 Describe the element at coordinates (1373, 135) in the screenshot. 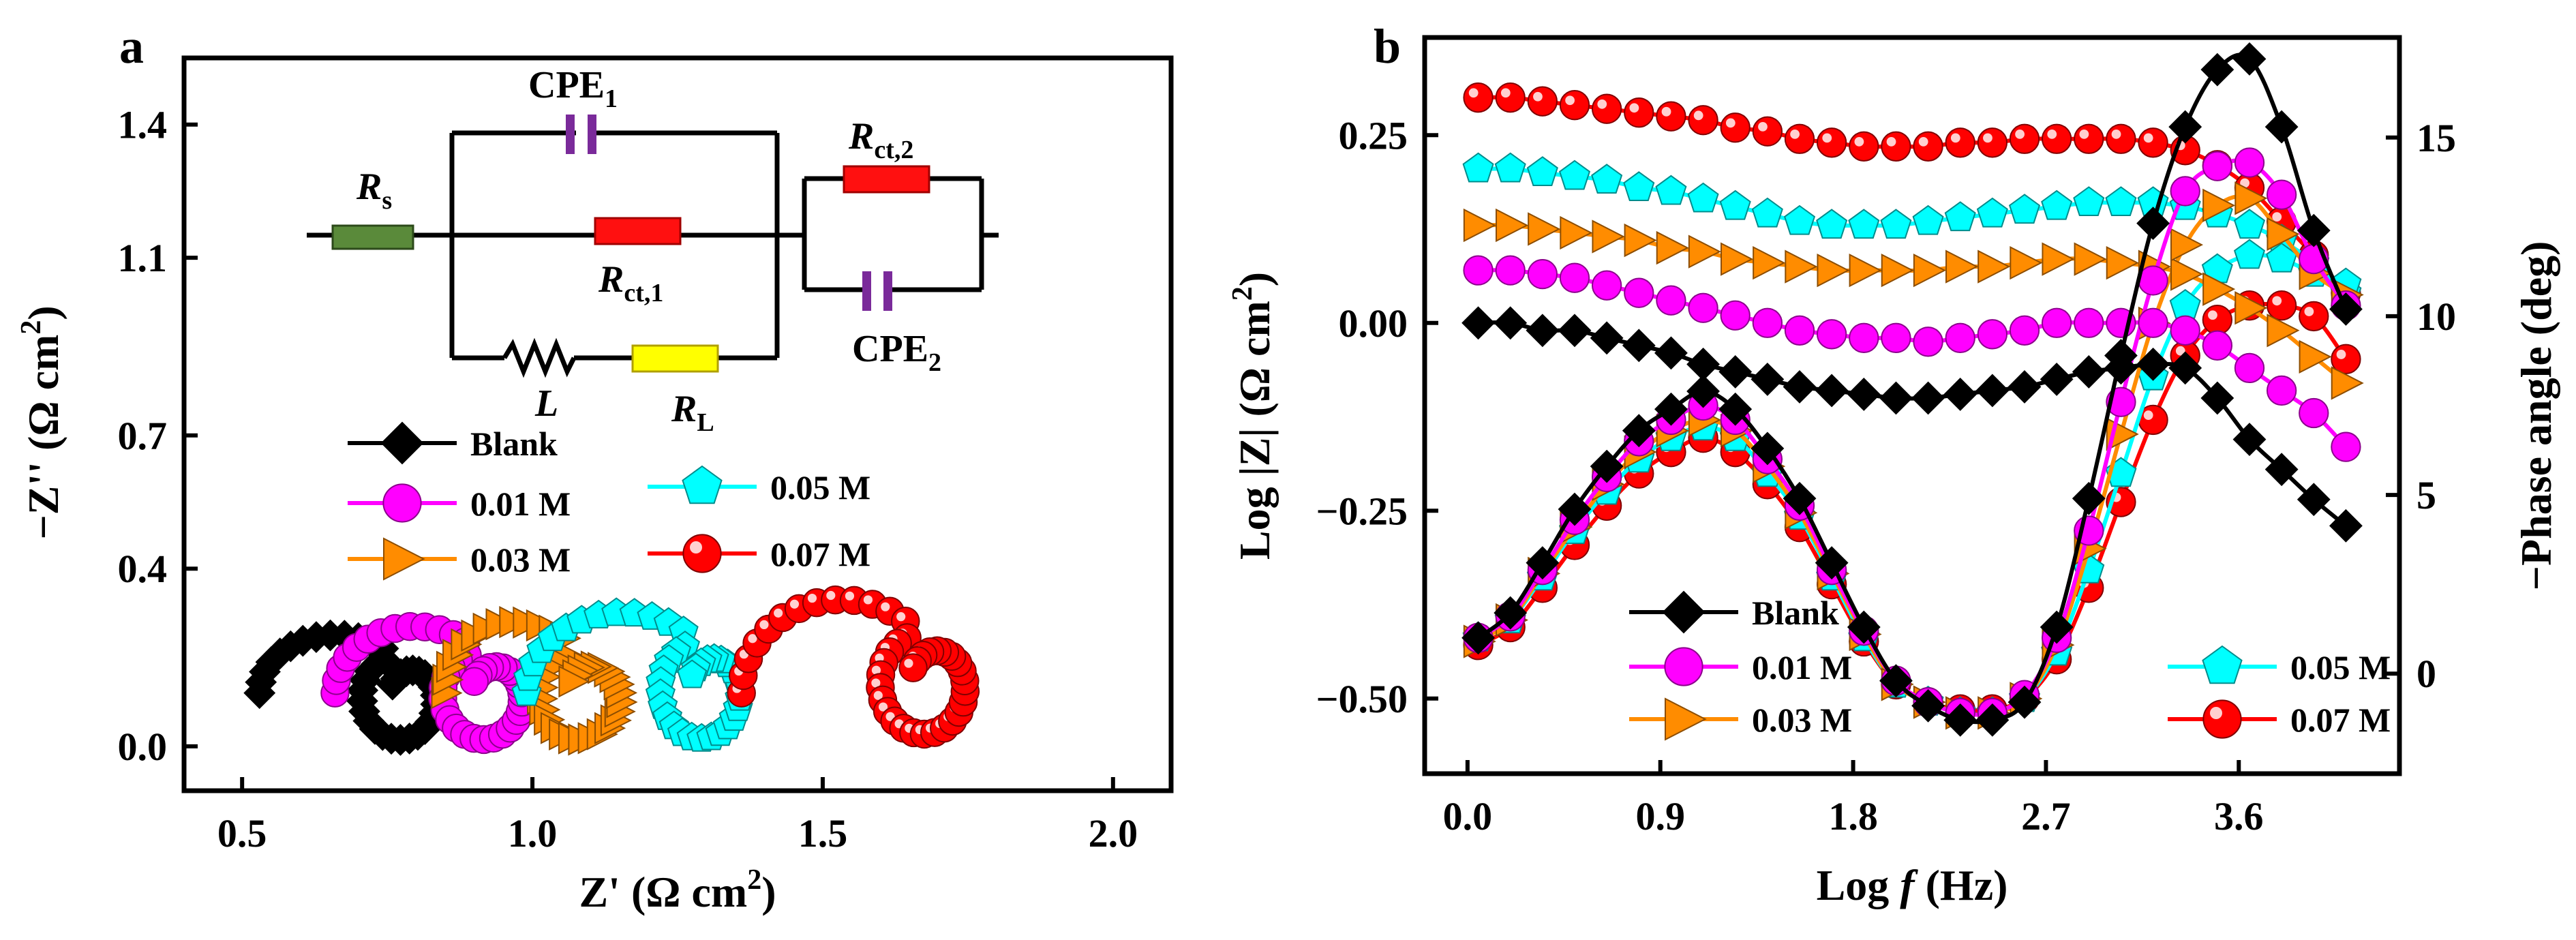

I see `b-y-tick-label: 0.25` at that location.